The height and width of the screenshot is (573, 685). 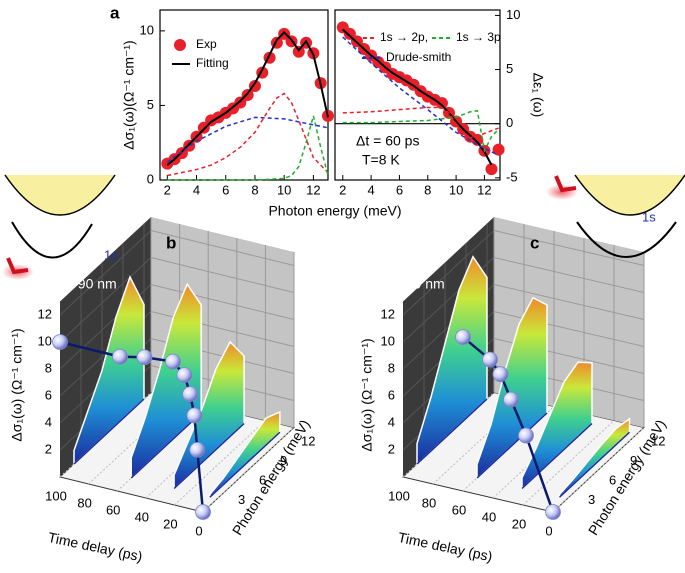 What do you see at coordinates (48, 394) in the screenshot?
I see `z-tick-label: 6` at bounding box center [48, 394].